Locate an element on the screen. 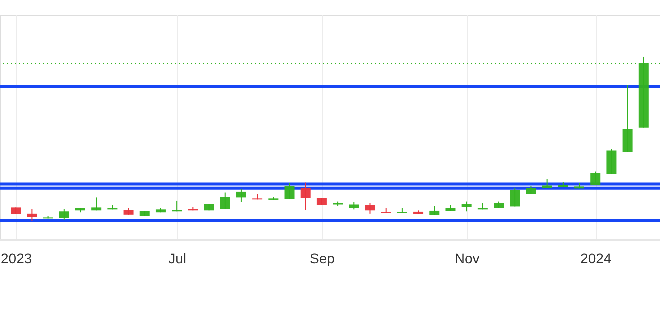 The image size is (660, 330). x-tick-label: Nov is located at coordinates (467, 258).